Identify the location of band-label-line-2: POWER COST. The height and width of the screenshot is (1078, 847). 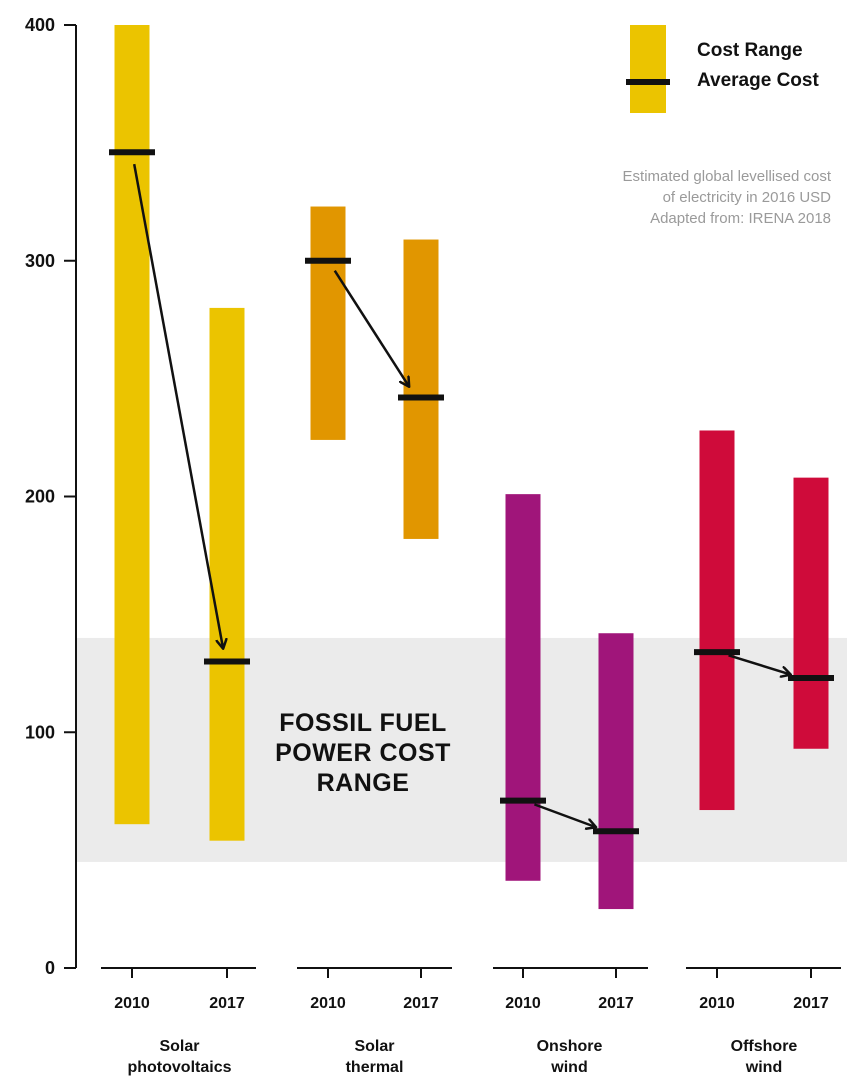
(363, 753).